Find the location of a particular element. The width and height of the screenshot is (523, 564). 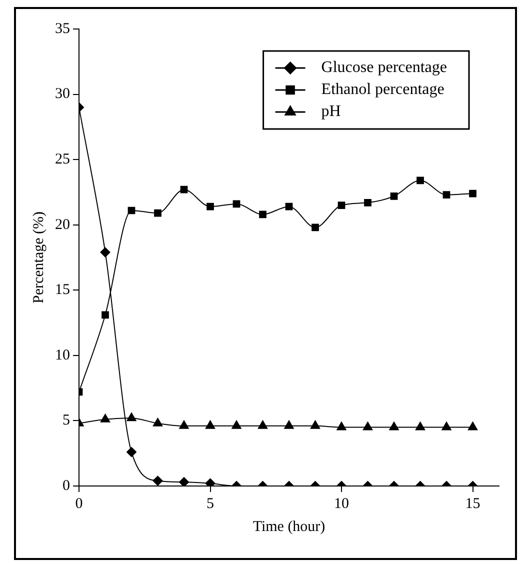

legend-label: Glucose percentage is located at coordinates (384, 67).